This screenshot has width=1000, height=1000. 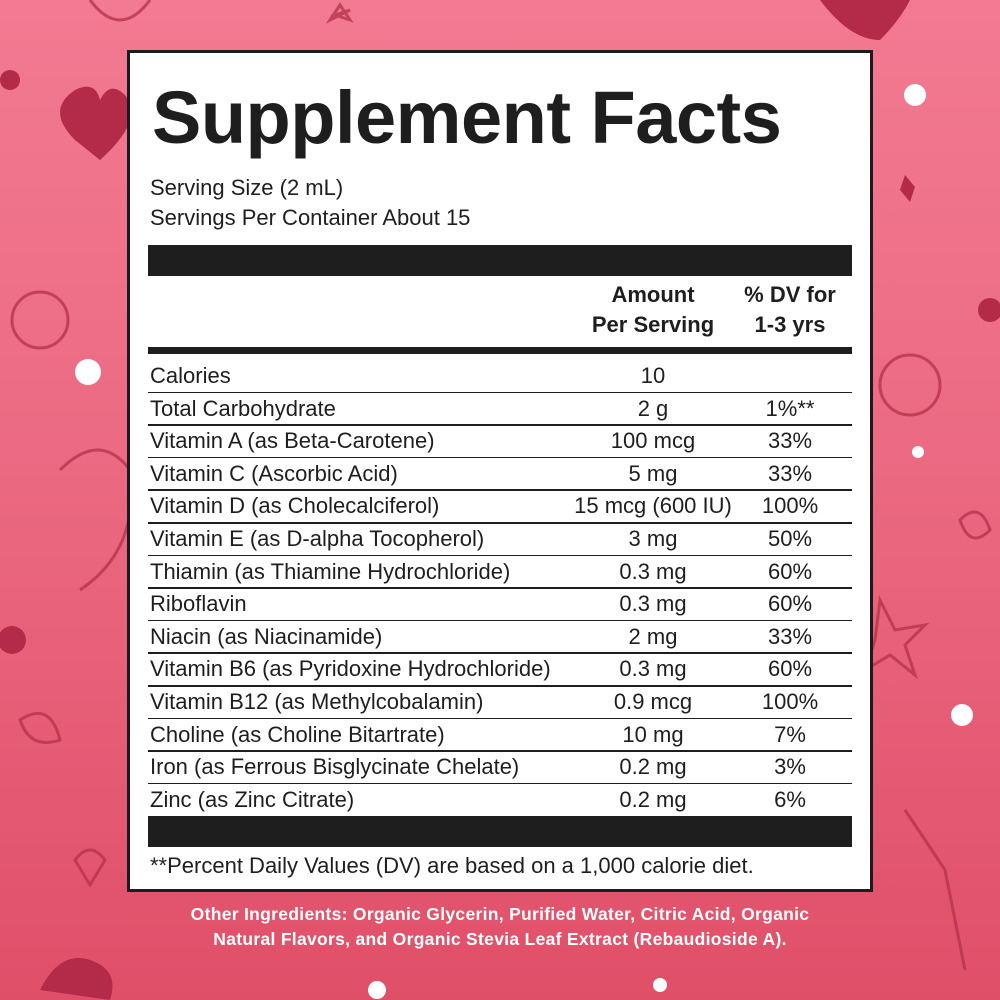 I want to click on amount: 0.9 mcg, so click(x=653, y=701).